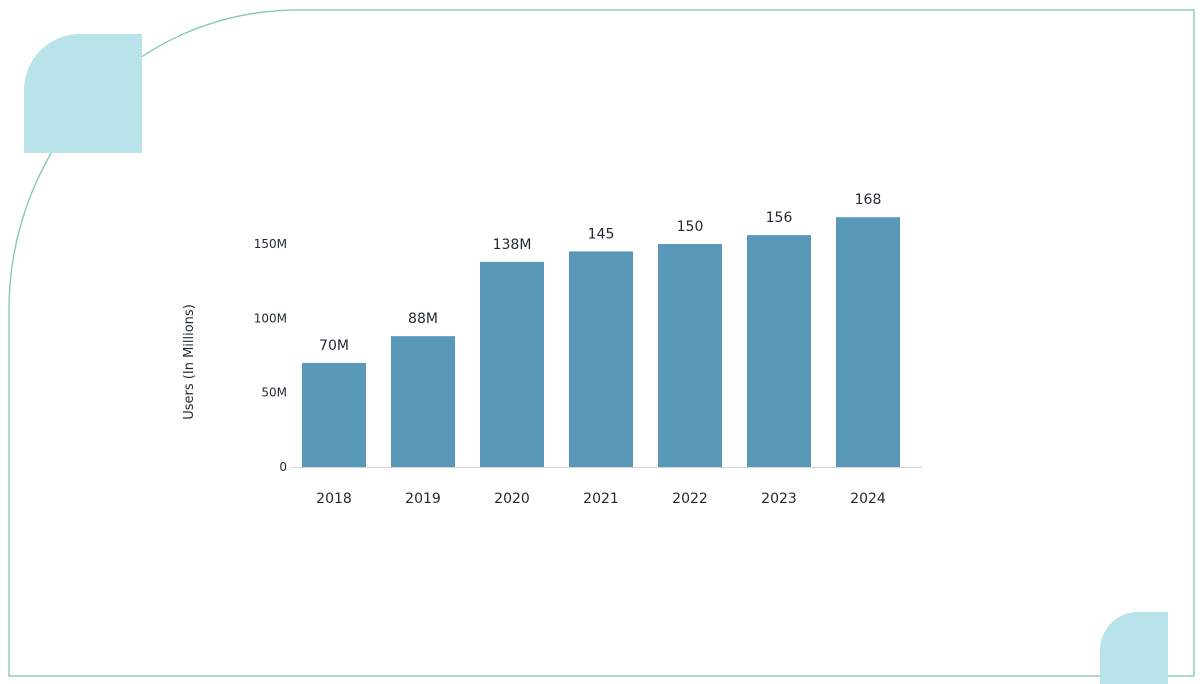 This screenshot has height=684, width=1202. What do you see at coordinates (334, 499) in the screenshot?
I see `x-tick-label: 2018` at bounding box center [334, 499].